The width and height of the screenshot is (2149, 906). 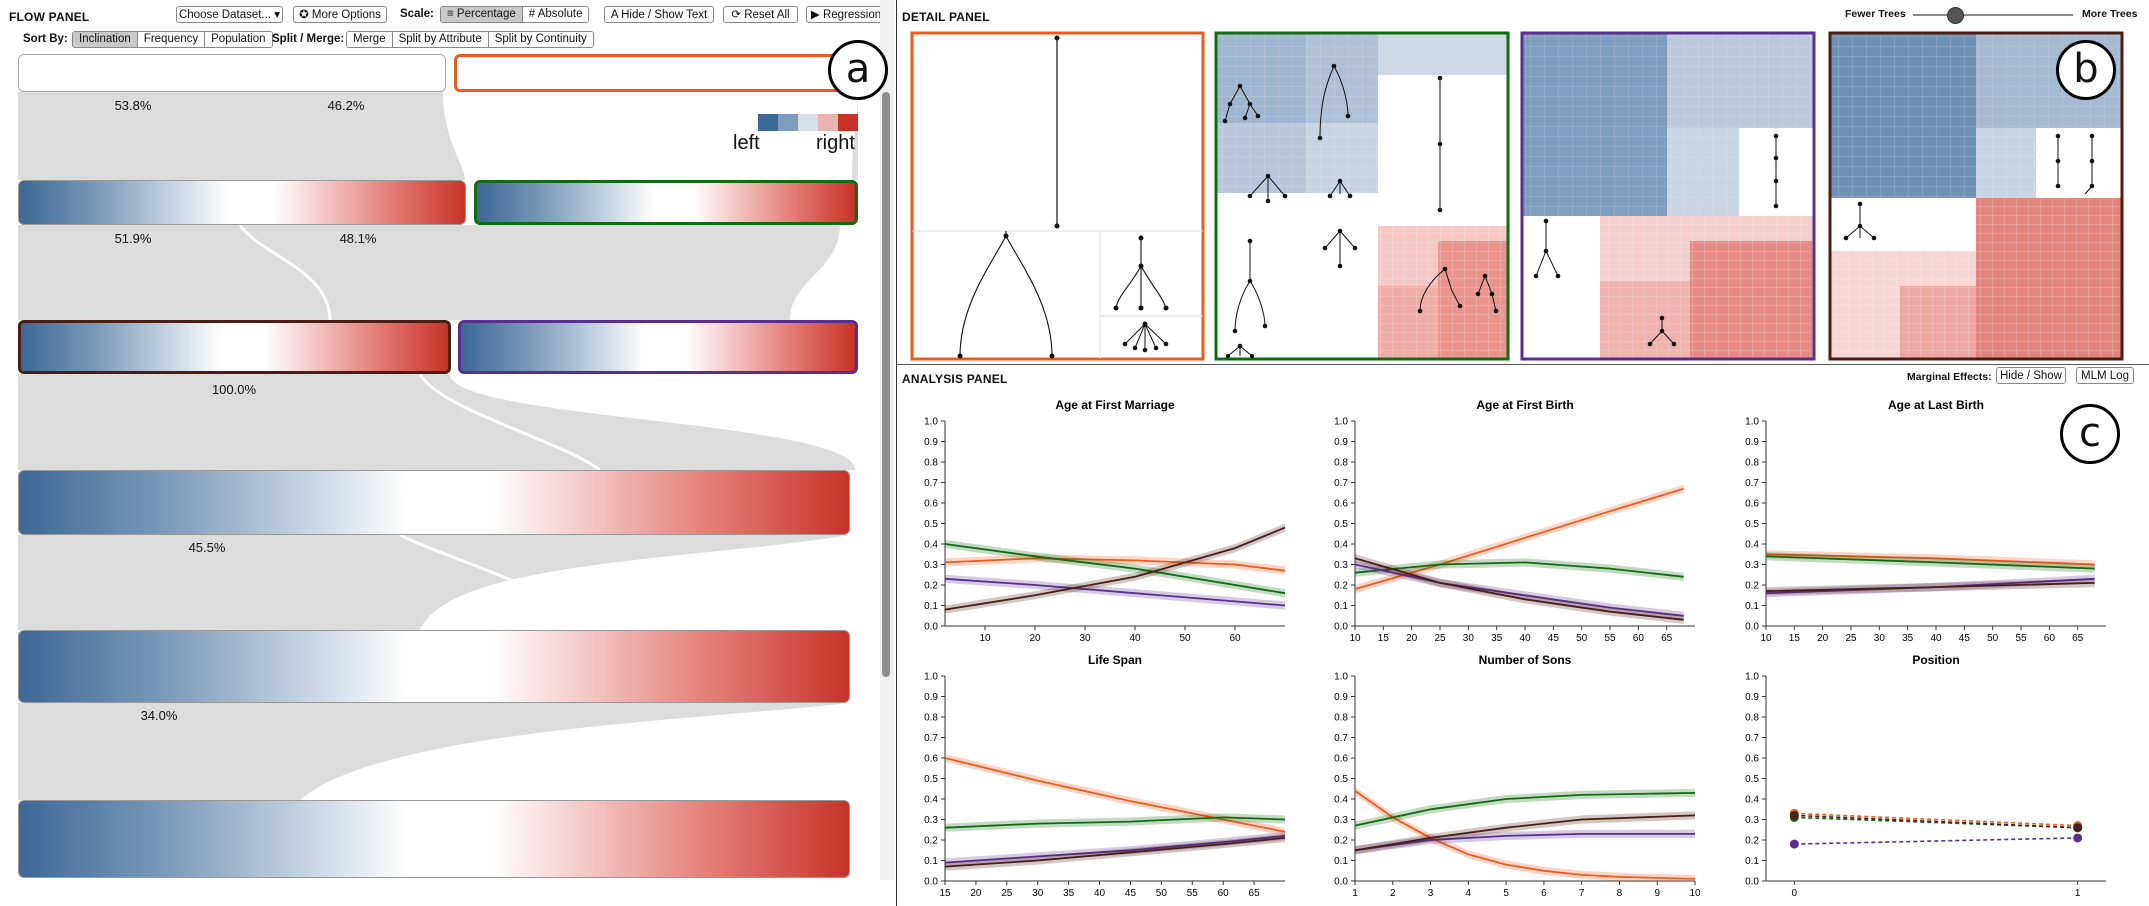 I want to click on chart-title: Age at First Birth, so click(x=1524, y=405).